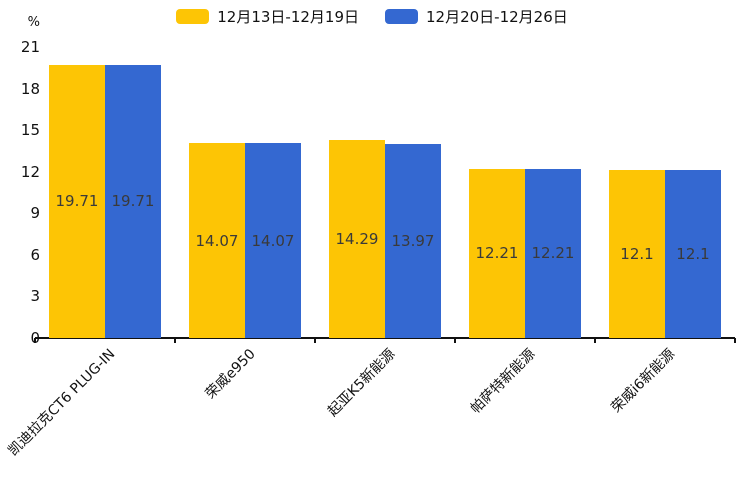  I want to click on legend-item: 12月13日-12月19日, so click(267, 16).